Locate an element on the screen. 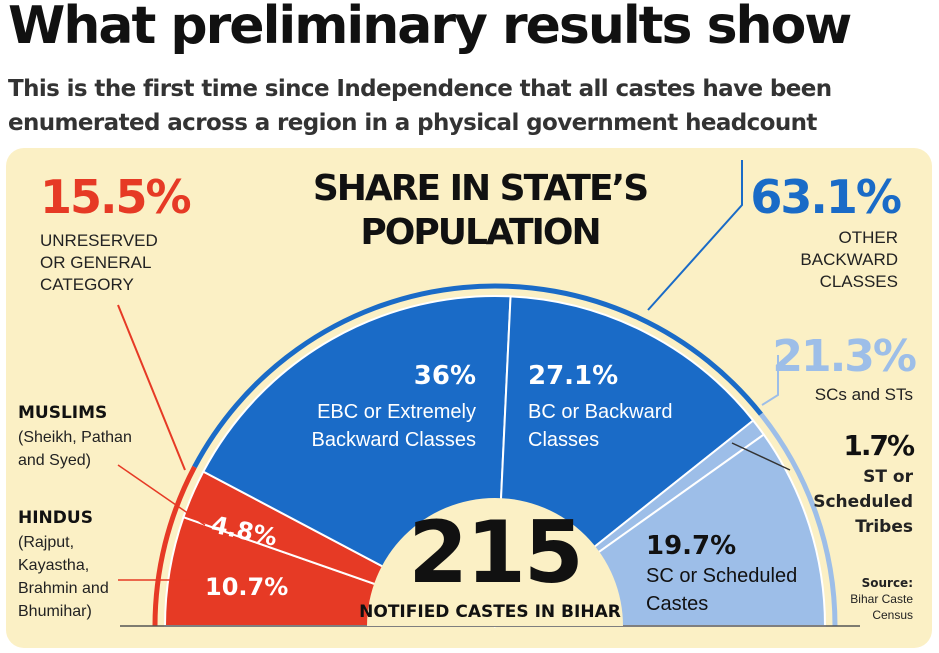 The height and width of the screenshot is (653, 939). center-label: NOTIFIED CASTES IN BIHAR is located at coordinates (490, 612).